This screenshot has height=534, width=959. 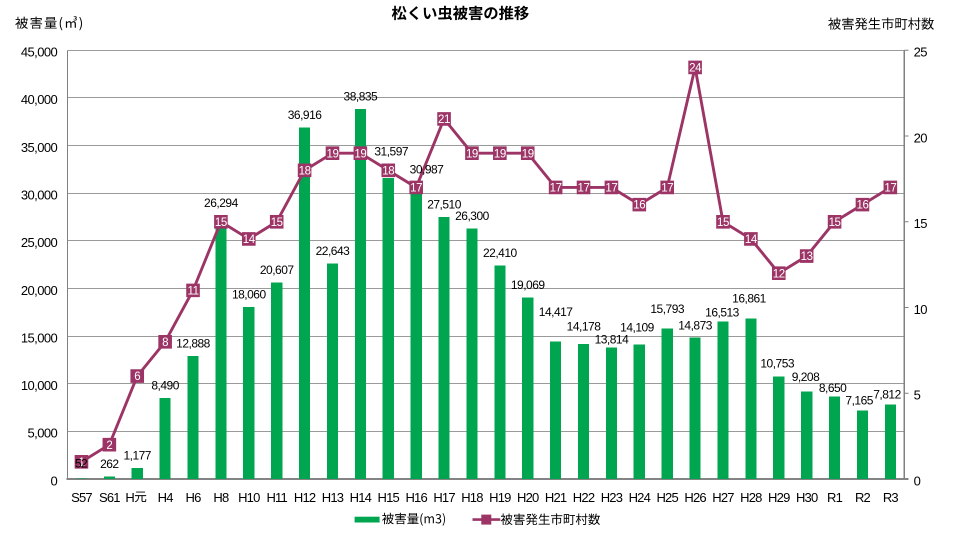 I want to click on svg-text: 1, so click(x=81, y=463).